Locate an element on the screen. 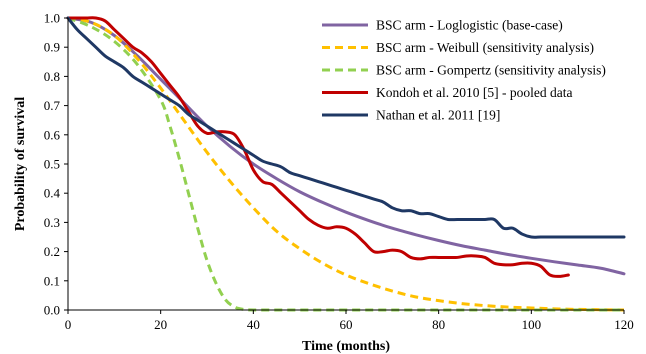  legend-label-1: BSC arm - Loglogistic (base-case) is located at coordinates (469, 25).